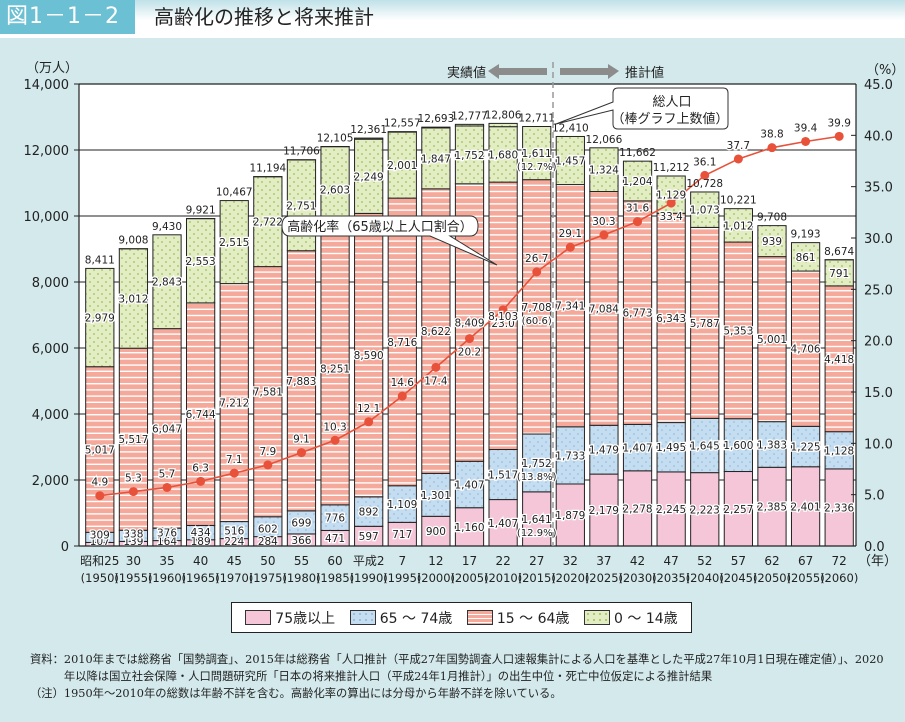 This screenshot has height=722, width=905. What do you see at coordinates (738, 201) in the screenshot?
I see `total-label: 10,221` at bounding box center [738, 201].